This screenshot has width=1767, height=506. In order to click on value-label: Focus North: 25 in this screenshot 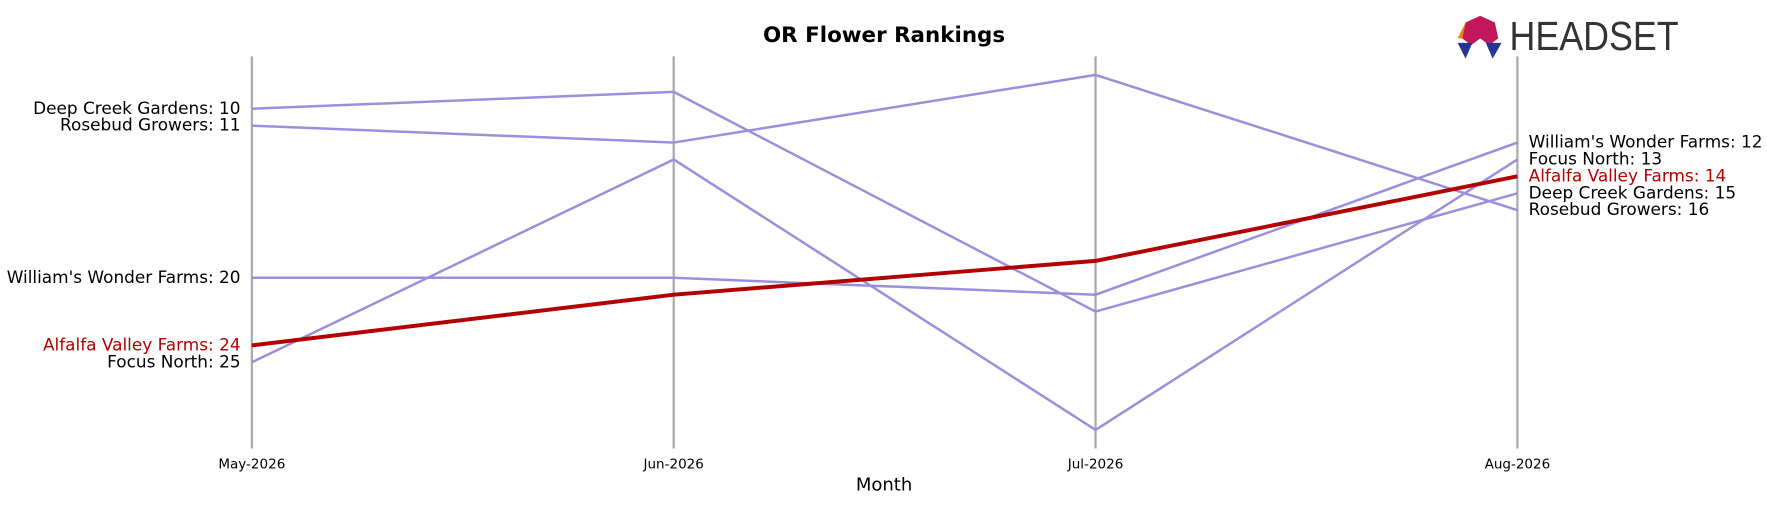, I will do `click(173, 361)`.